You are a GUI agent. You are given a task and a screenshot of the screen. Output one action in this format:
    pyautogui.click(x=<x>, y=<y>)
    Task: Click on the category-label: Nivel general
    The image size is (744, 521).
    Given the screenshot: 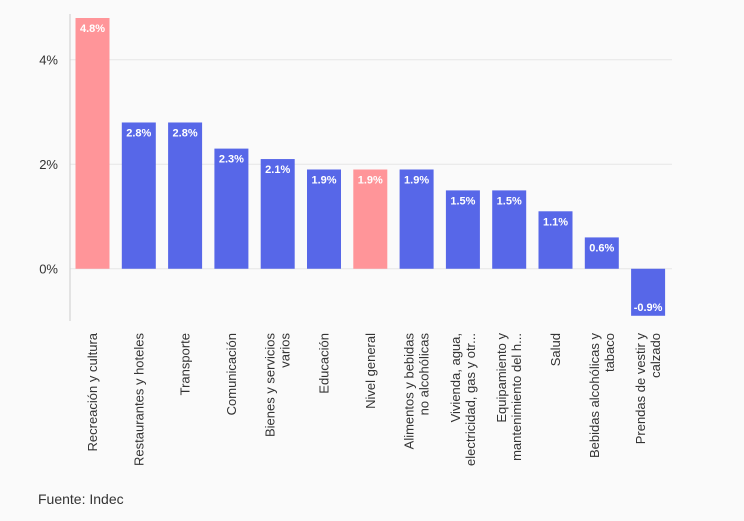 What is the action you would take?
    pyautogui.click(x=370, y=371)
    